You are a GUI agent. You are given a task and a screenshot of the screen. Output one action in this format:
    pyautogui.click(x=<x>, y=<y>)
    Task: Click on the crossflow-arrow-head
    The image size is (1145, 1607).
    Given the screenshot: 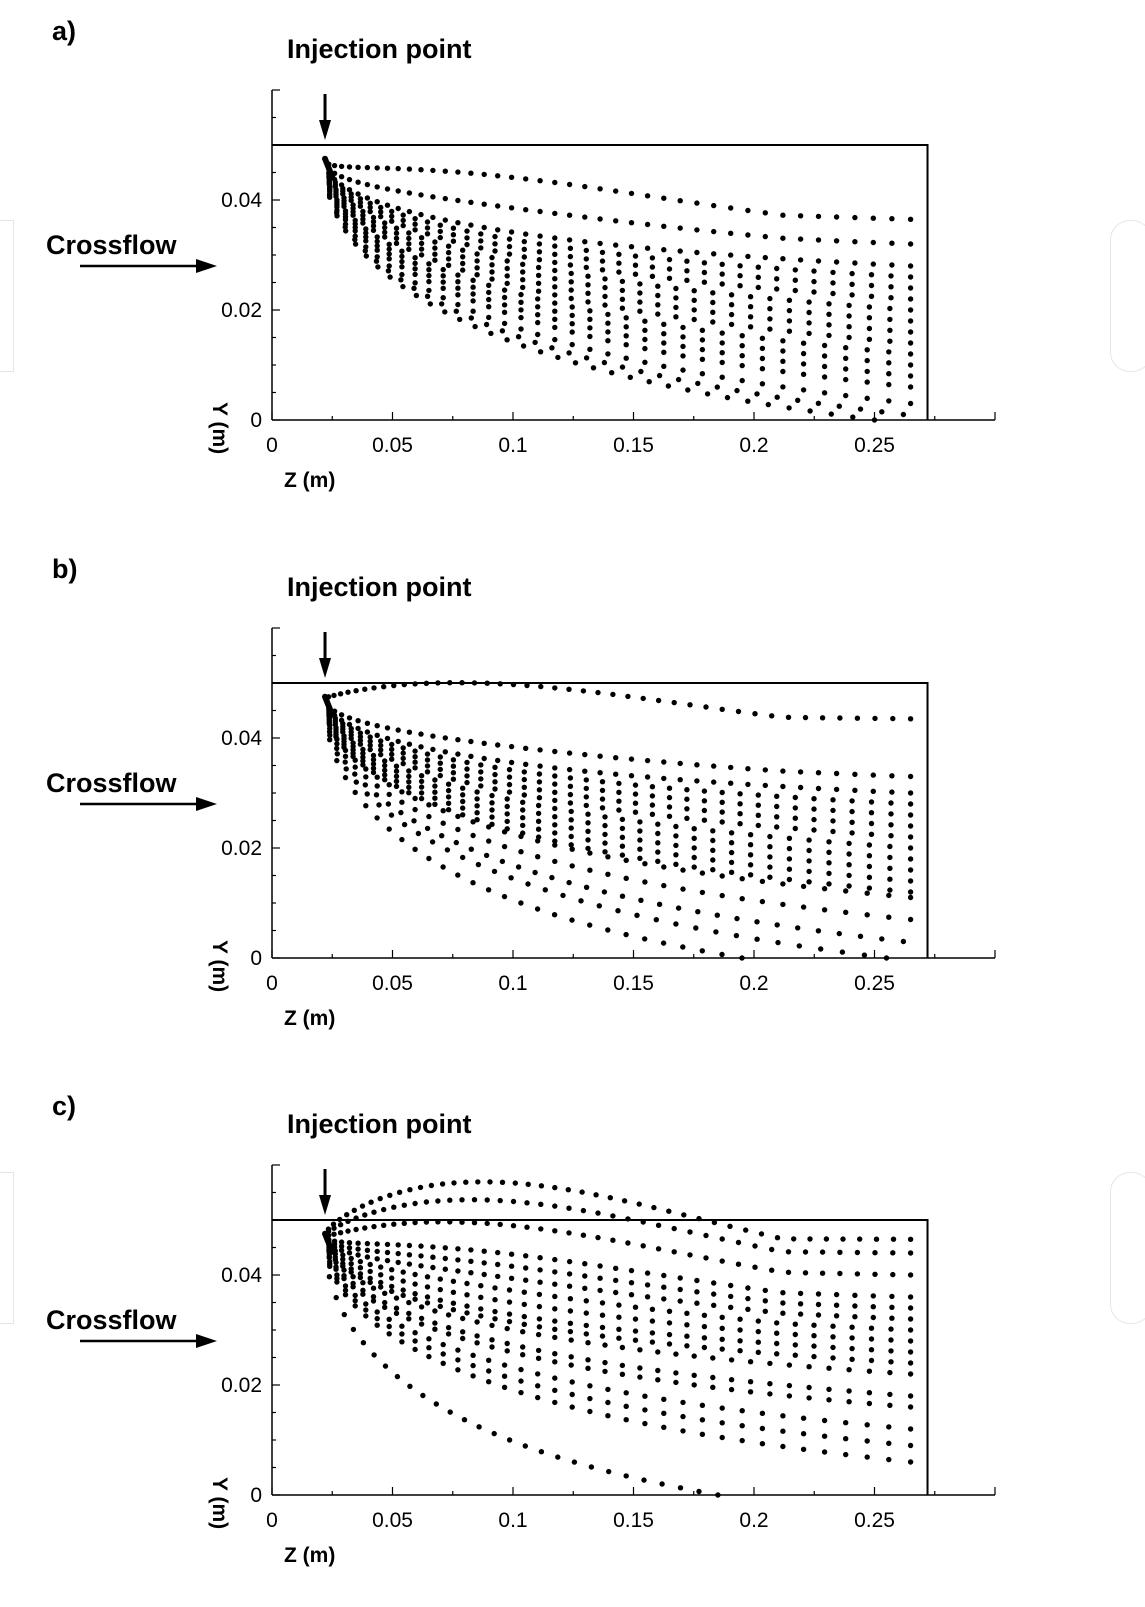 What is the action you would take?
    pyautogui.click(x=206, y=804)
    